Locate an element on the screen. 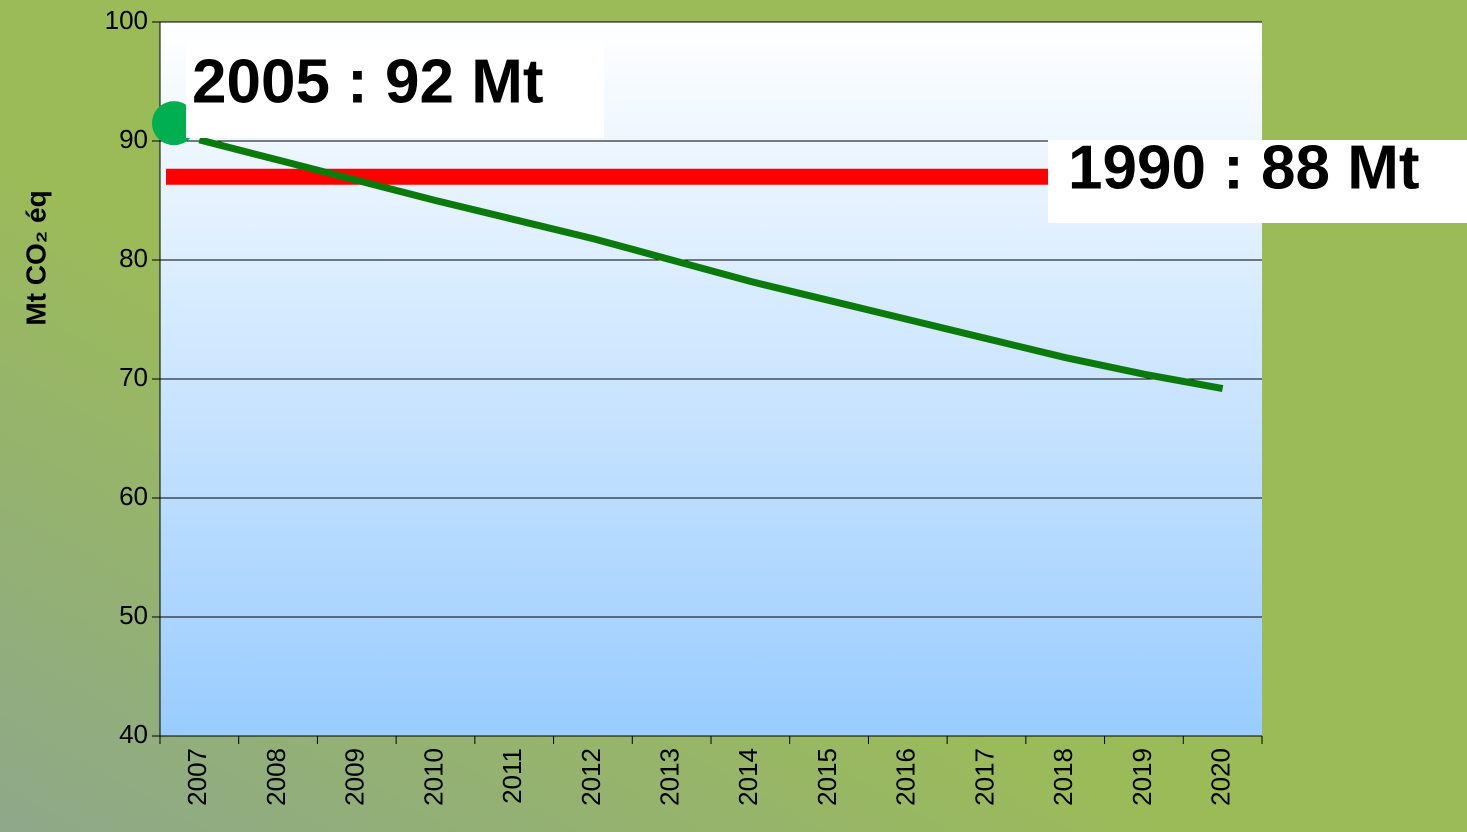  x-tick-label: 2019 is located at coordinates (1142, 777).